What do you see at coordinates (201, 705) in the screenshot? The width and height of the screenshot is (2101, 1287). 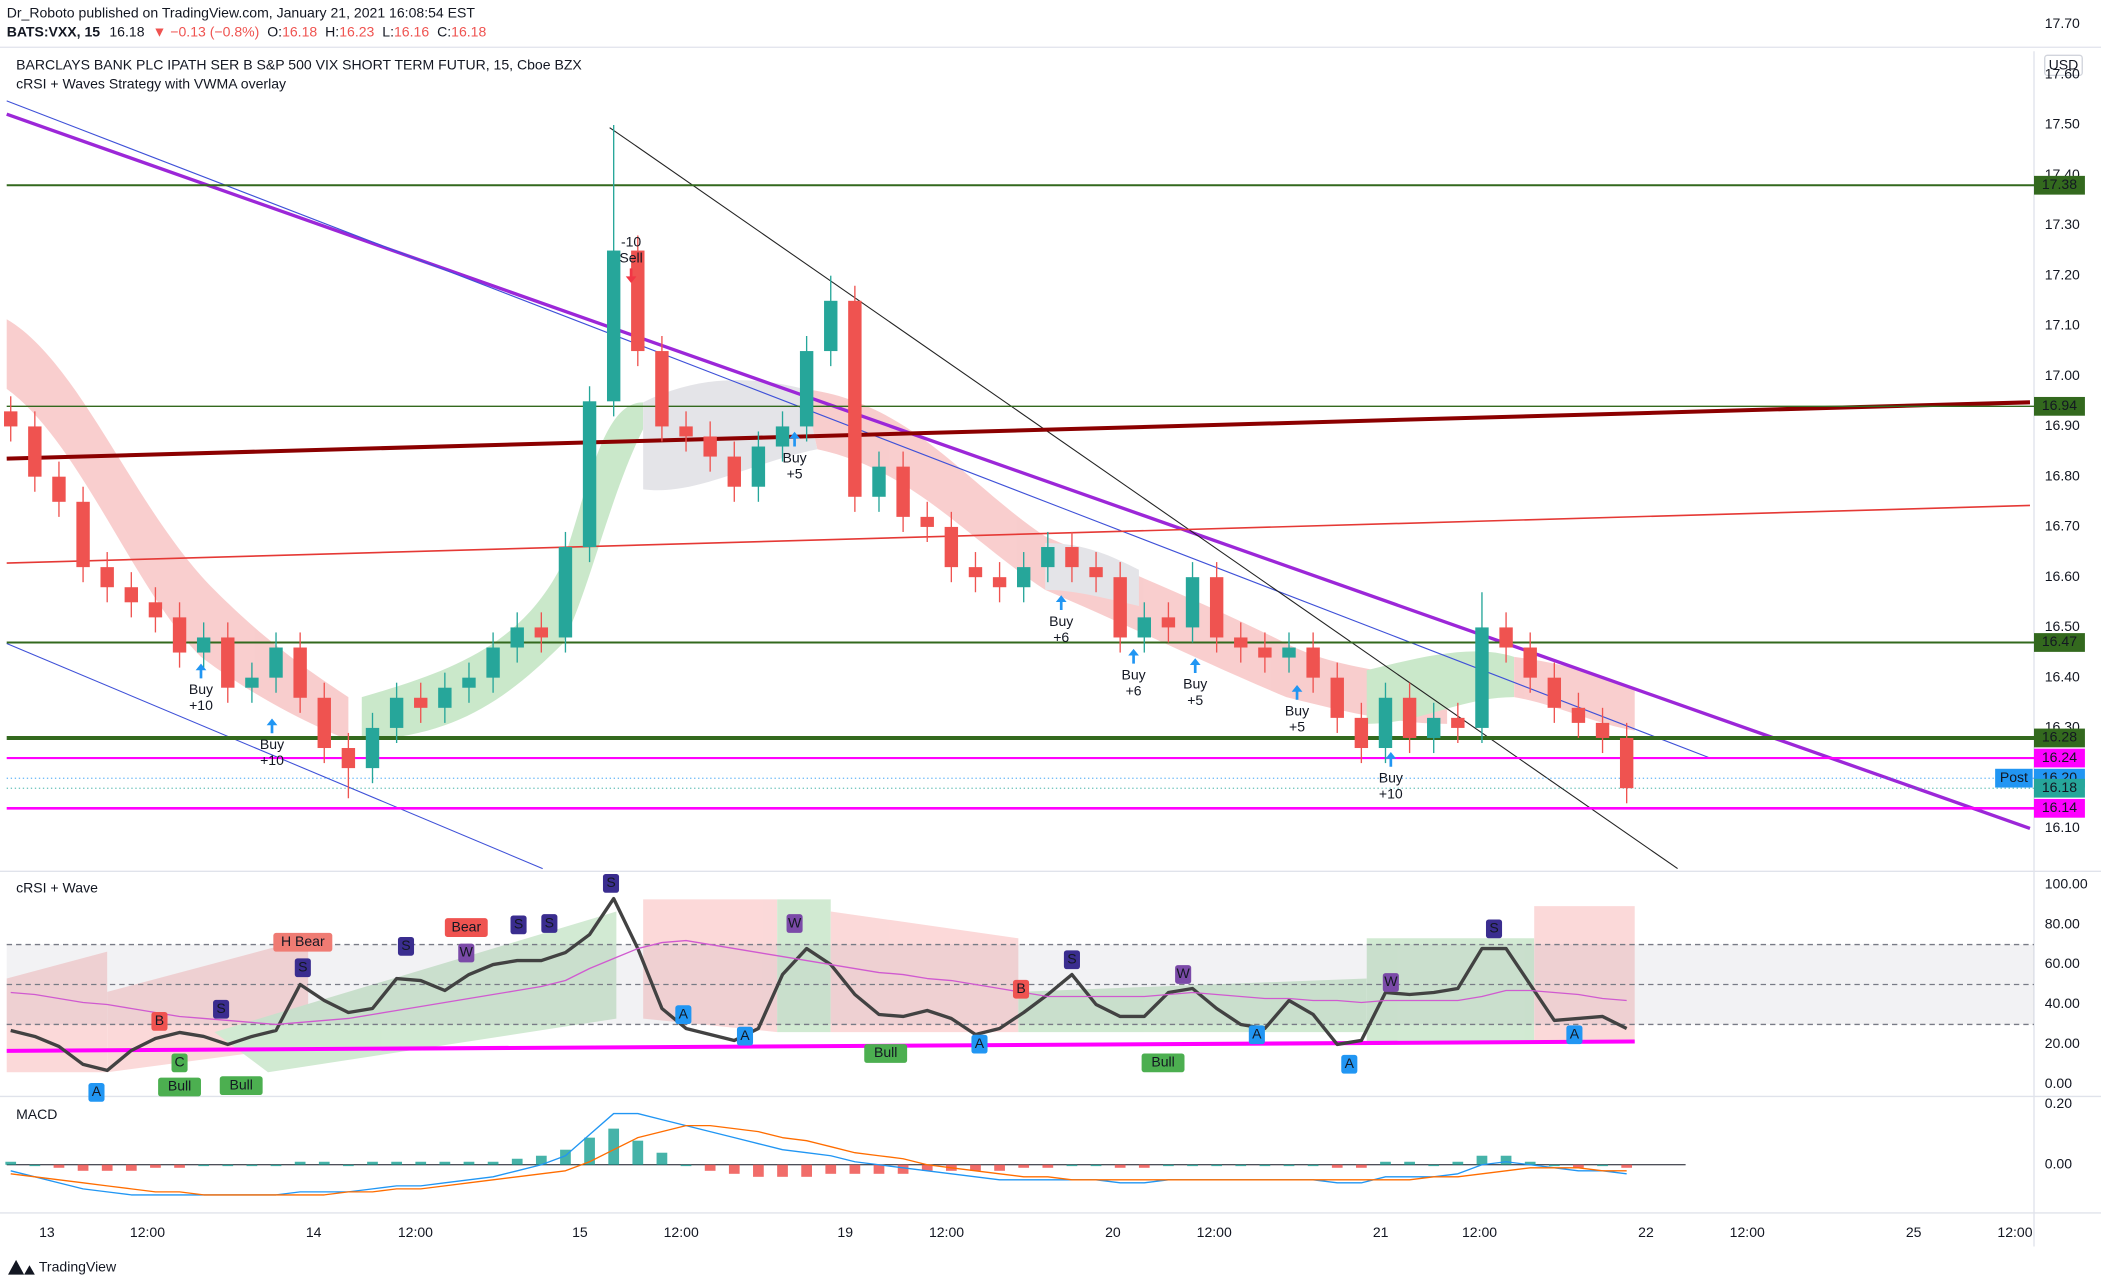 I see `strategy-label: +10` at bounding box center [201, 705].